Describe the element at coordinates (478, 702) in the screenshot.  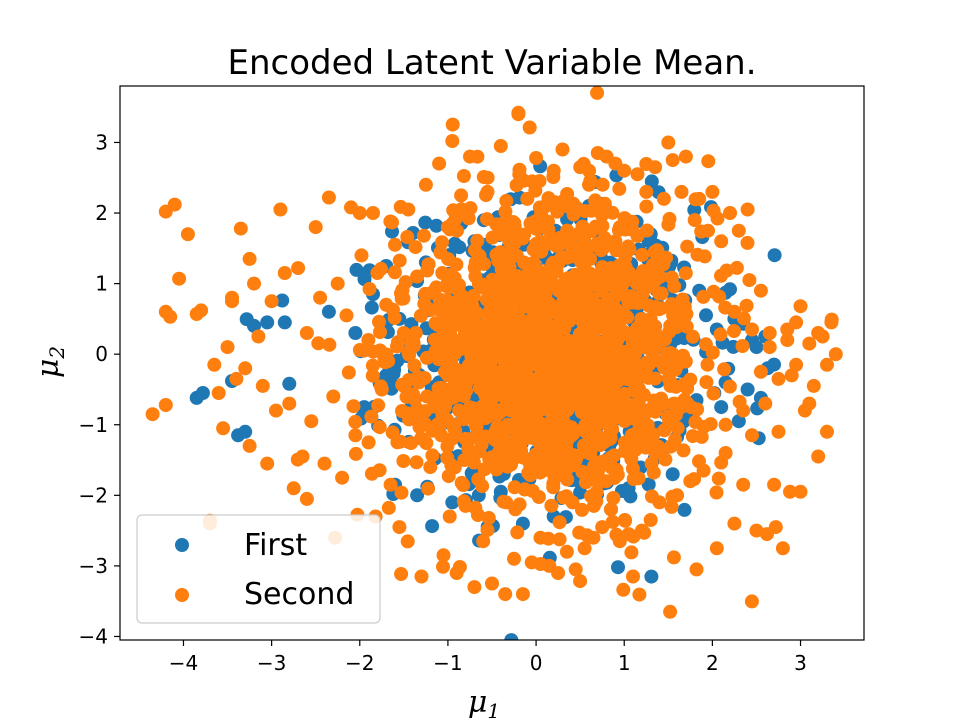
I see `x-axis-label-main: μ` at that location.